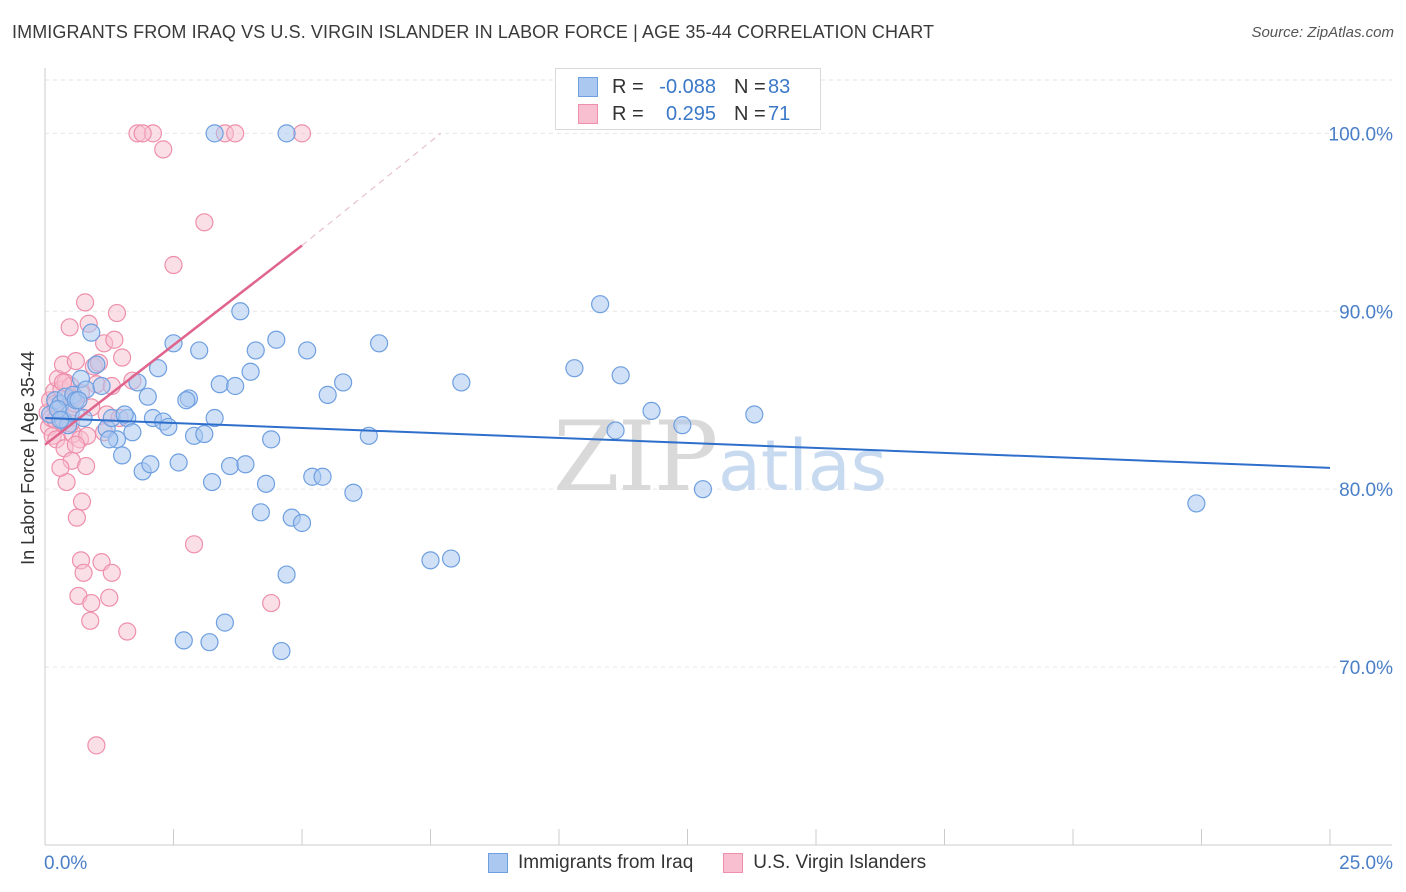 Image resolution: width=1406 pixels, height=892 pixels. Describe the element at coordinates (1361, 134) in the screenshot. I see `y-tick-label: 100.0%` at that location.